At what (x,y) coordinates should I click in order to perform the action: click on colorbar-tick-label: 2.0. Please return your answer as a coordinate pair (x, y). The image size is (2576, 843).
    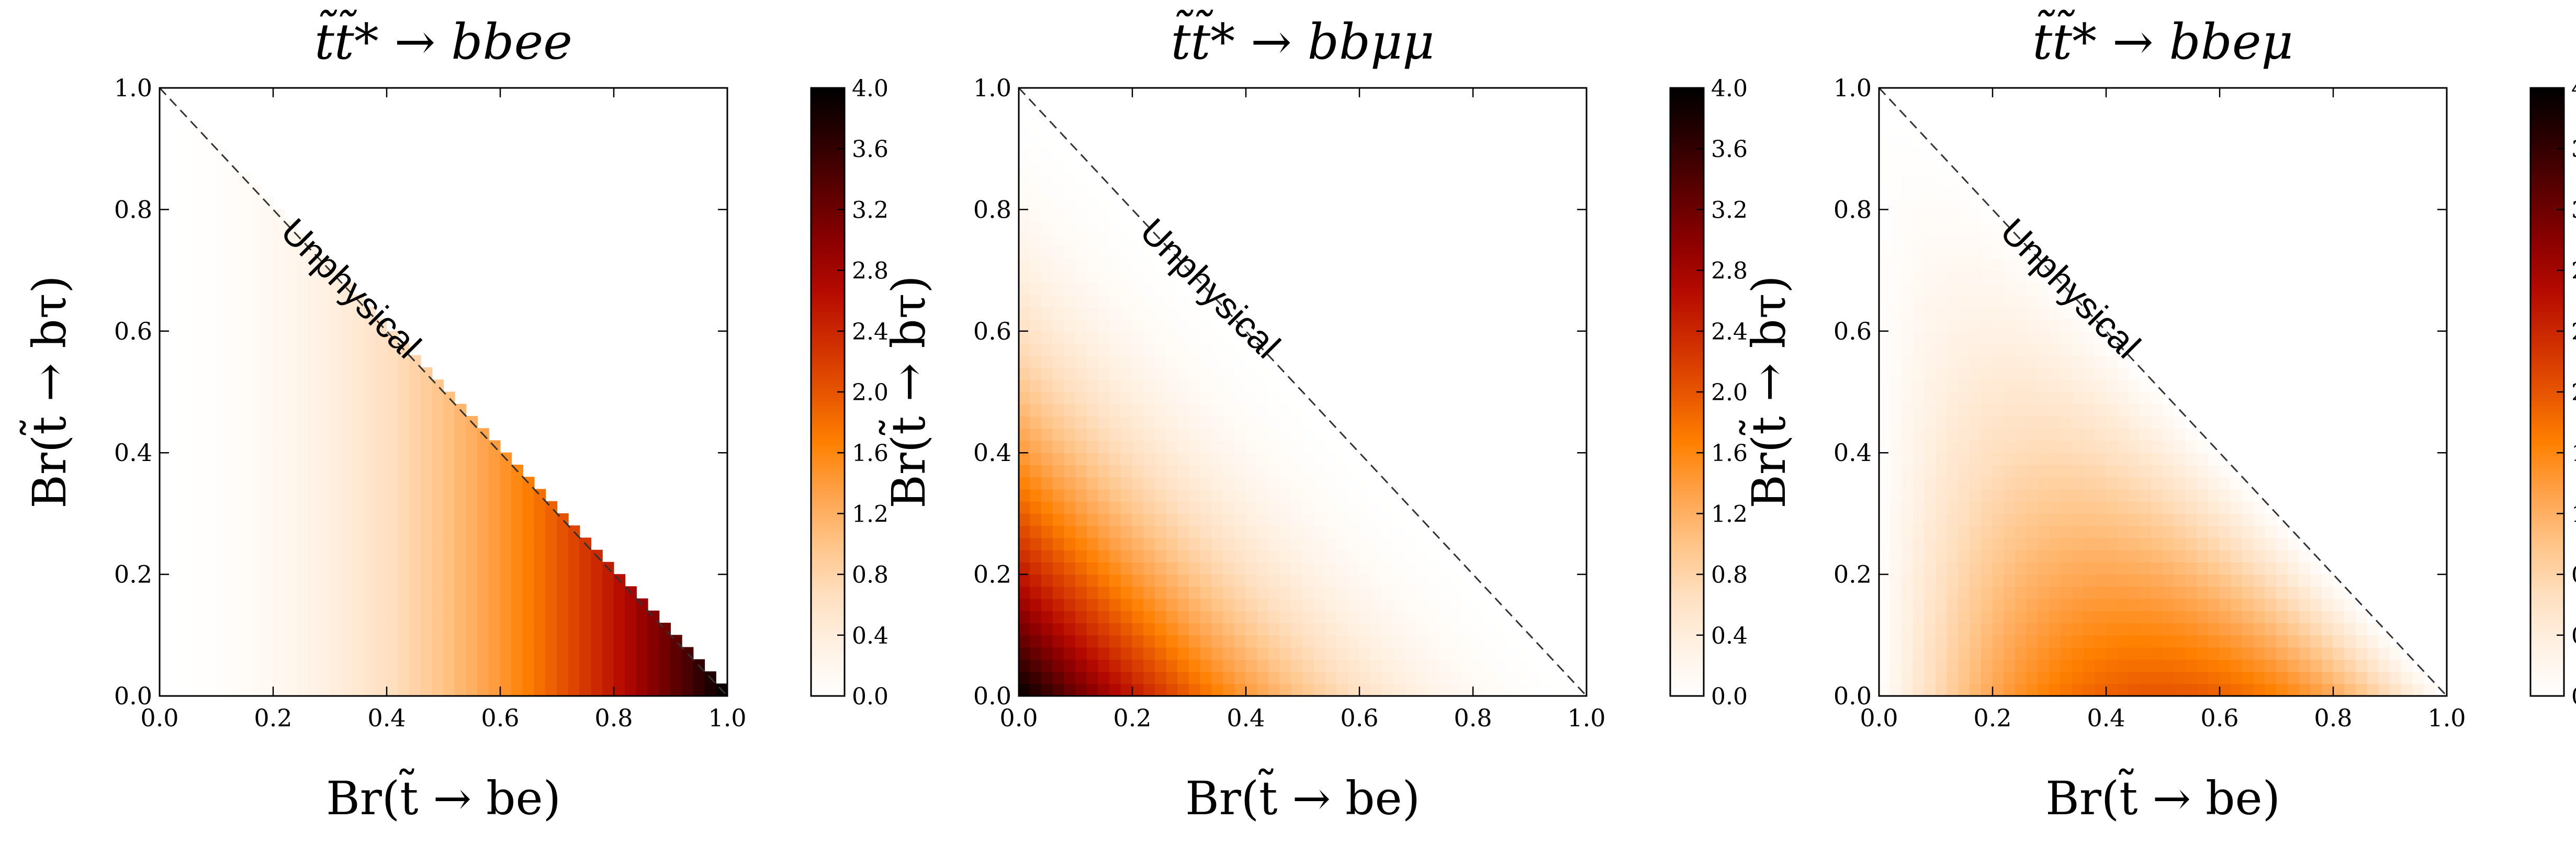
    Looking at the image, I should click on (2573, 392).